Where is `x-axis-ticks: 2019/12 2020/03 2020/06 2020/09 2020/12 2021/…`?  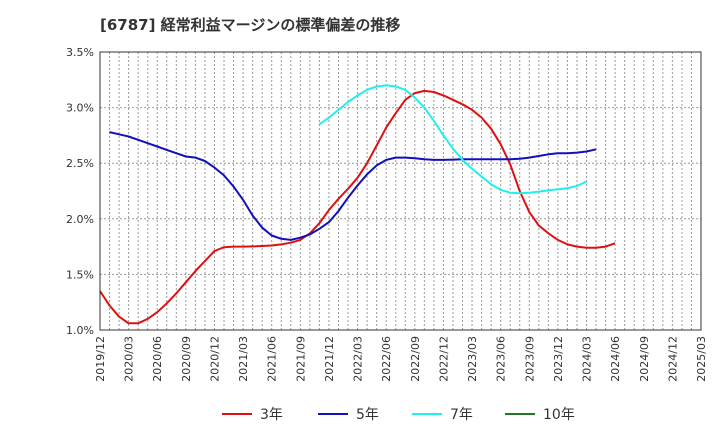
x-axis-ticks: 2019/12 2020/03 2020/06 2020/09 2020/12 2021/… is located at coordinates (401, 359).